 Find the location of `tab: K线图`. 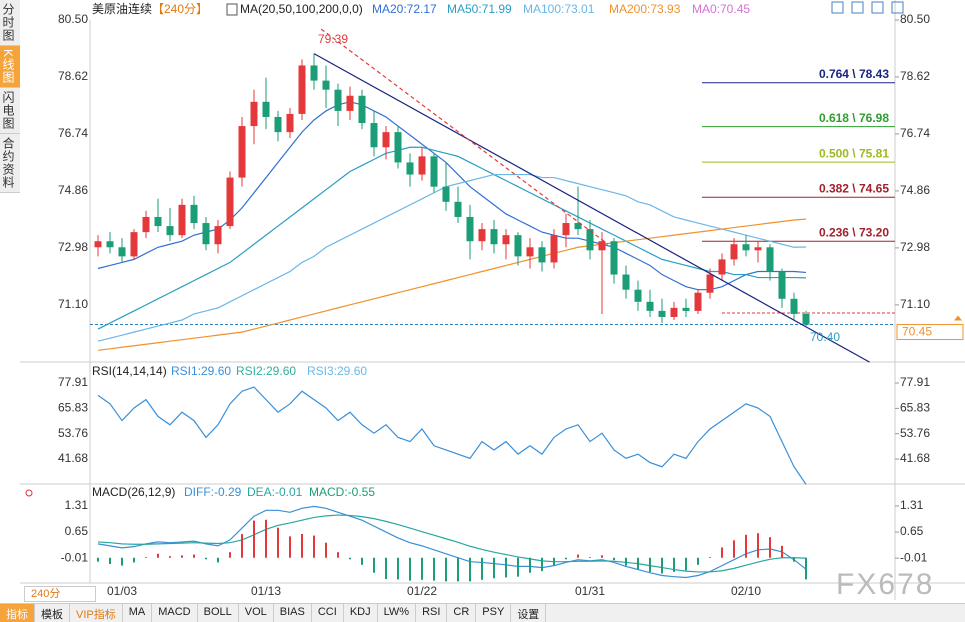

tab: K线图 is located at coordinates (10, 67).